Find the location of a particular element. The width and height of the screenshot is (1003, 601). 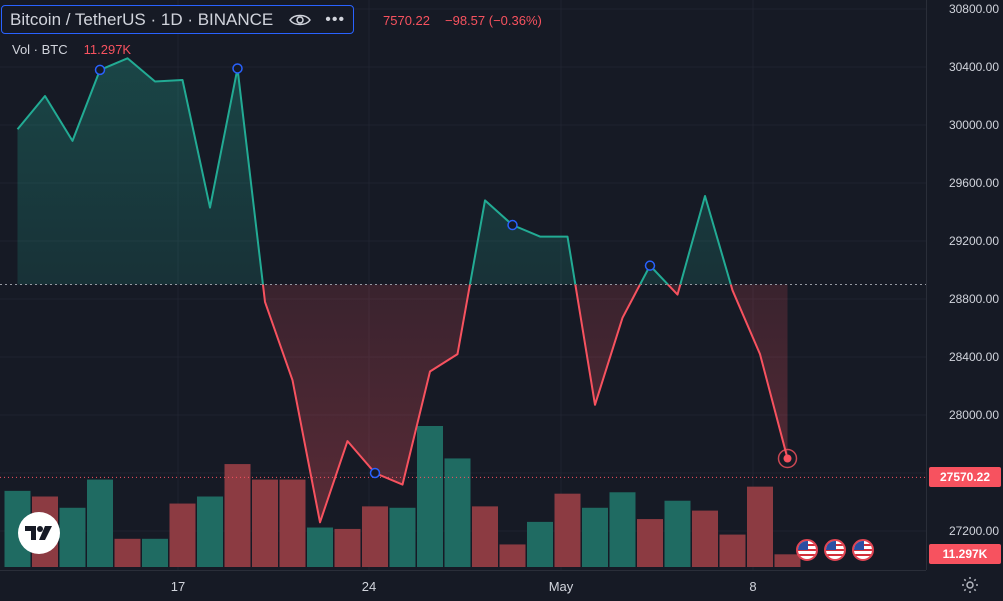

symbol-header: Bitcoin / TetherUS · 1D · BINANCE ••• is located at coordinates (178, 19).